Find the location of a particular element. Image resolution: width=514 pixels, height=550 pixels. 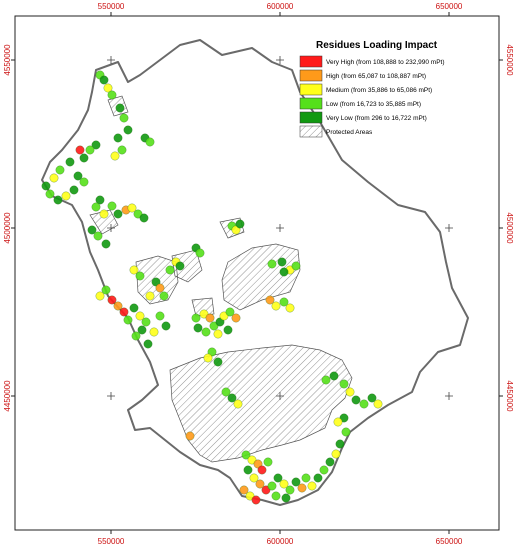

legend-label-very-low: Very Low (from 296 to 16,722 mPt) is located at coordinates (376, 118).